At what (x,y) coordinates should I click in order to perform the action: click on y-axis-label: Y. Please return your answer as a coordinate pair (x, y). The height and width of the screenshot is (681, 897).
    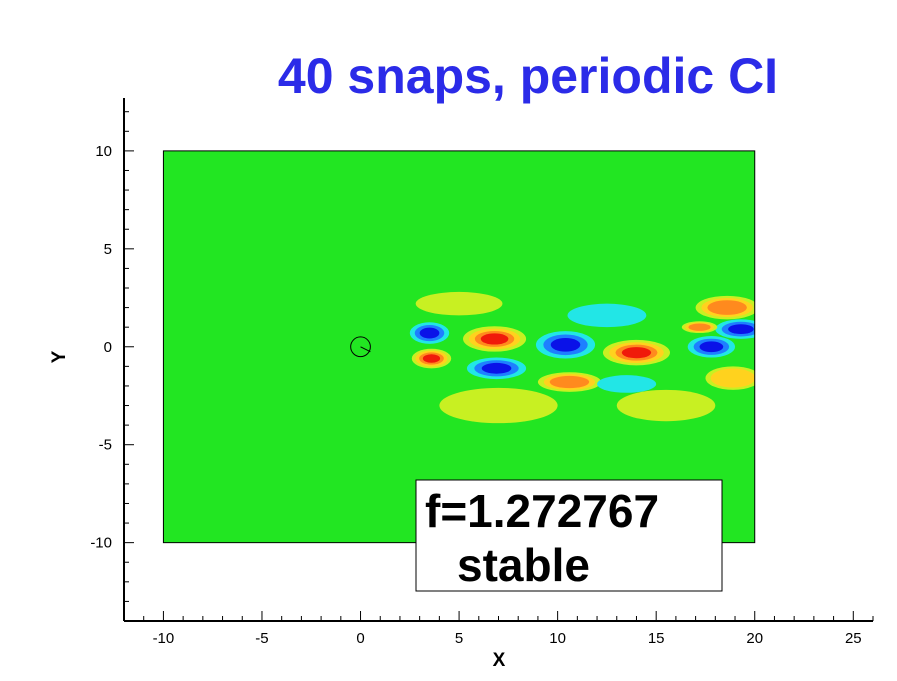
    Looking at the image, I should click on (59, 356).